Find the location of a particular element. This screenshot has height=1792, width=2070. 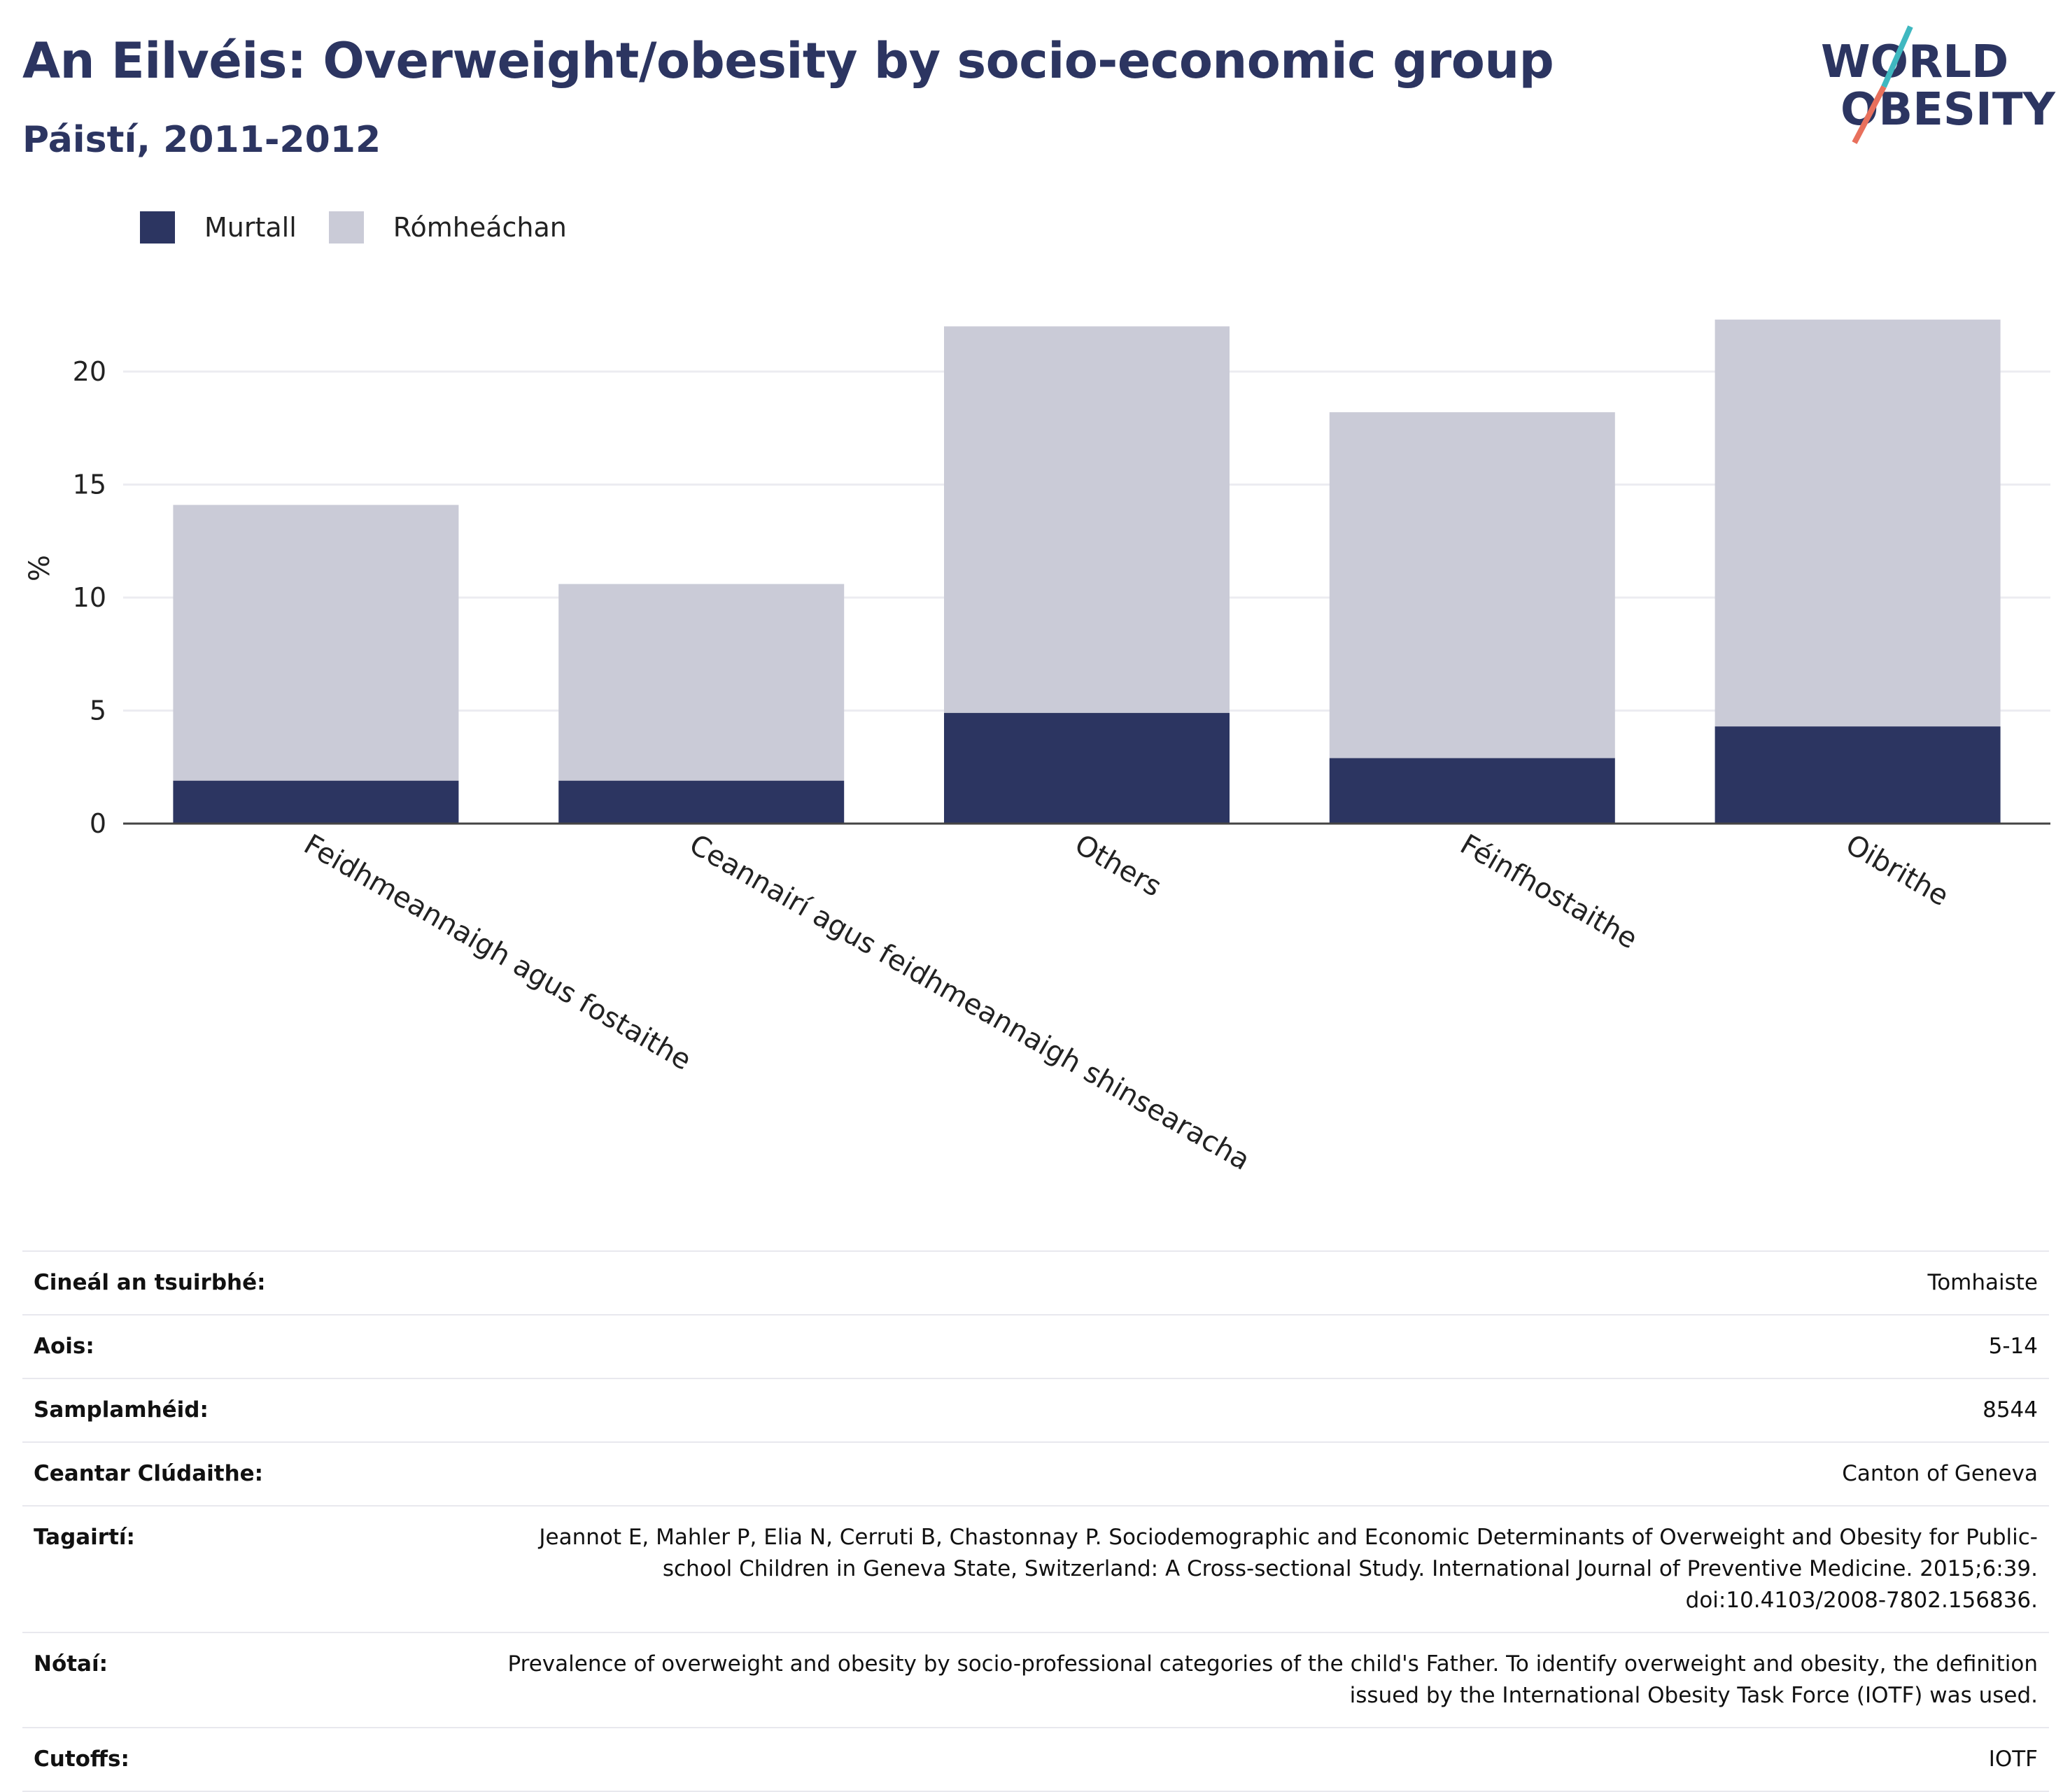

y-tick-label: 15 is located at coordinates (89, 485).